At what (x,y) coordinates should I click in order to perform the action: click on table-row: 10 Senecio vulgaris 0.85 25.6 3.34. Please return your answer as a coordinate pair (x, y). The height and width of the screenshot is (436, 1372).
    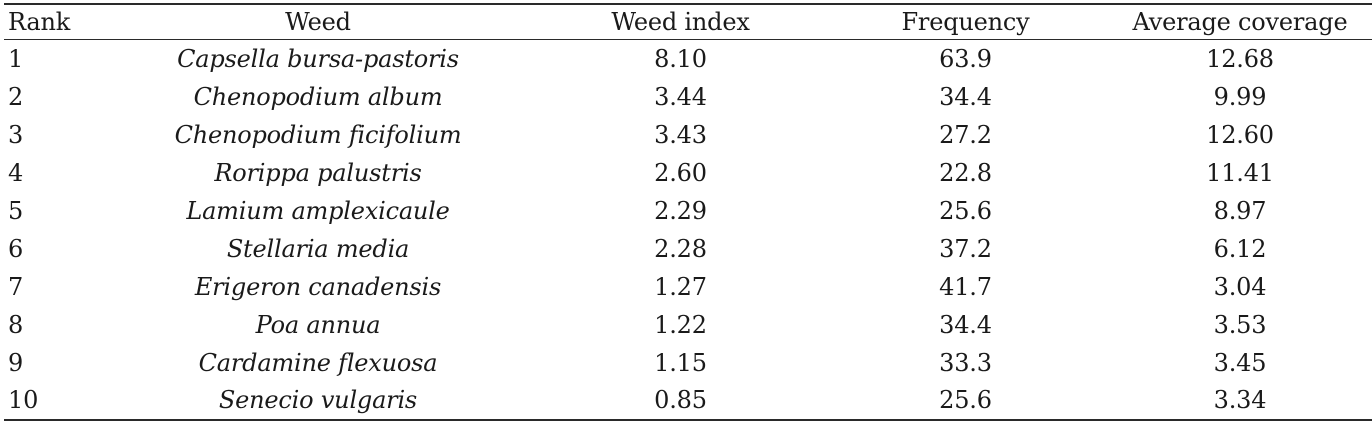
    Looking at the image, I should click on (688, 401).